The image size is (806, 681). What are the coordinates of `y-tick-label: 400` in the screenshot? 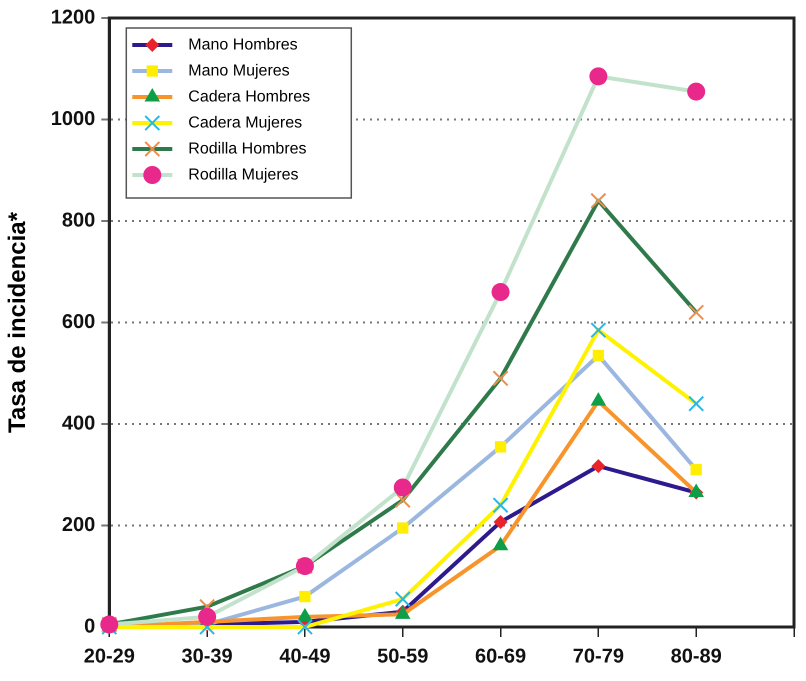 It's located at (79, 423).